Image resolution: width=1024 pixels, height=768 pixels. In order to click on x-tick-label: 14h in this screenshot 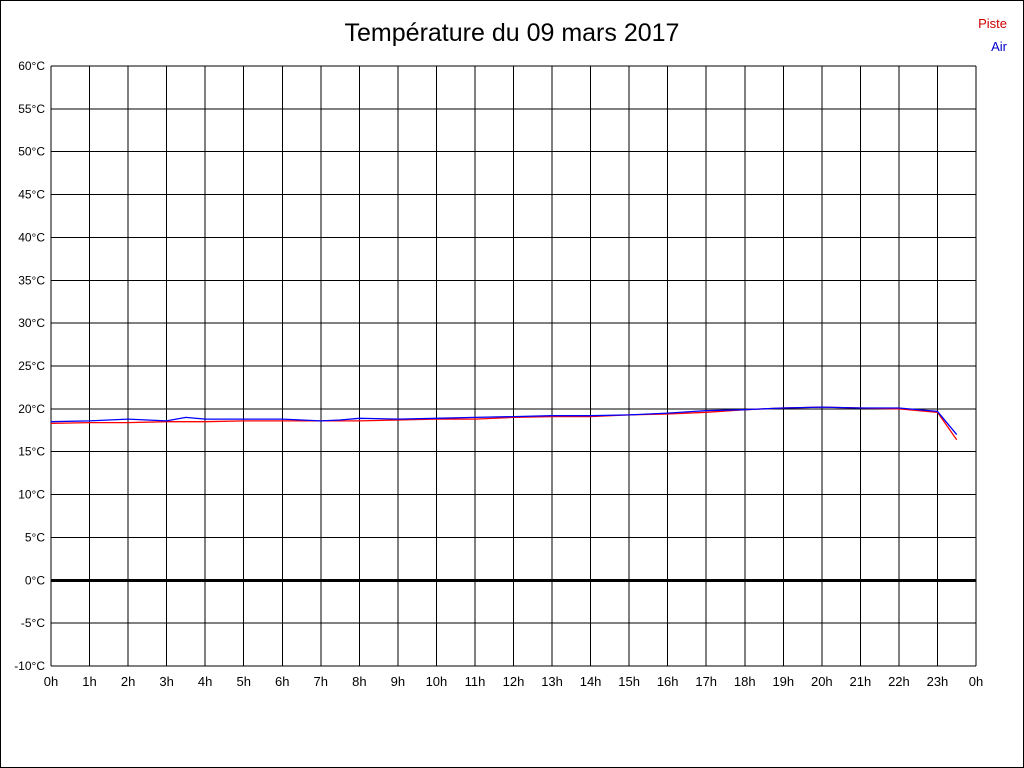, I will do `click(591, 681)`.